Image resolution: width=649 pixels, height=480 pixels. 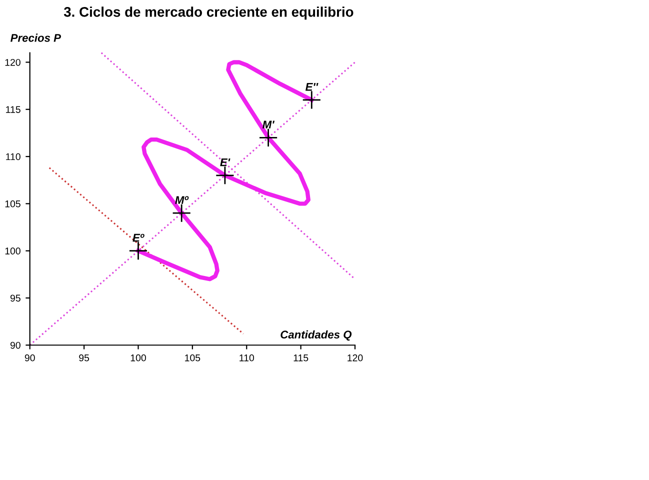 What do you see at coordinates (36, 38) in the screenshot?
I see `y-axis-title: Precios P` at bounding box center [36, 38].